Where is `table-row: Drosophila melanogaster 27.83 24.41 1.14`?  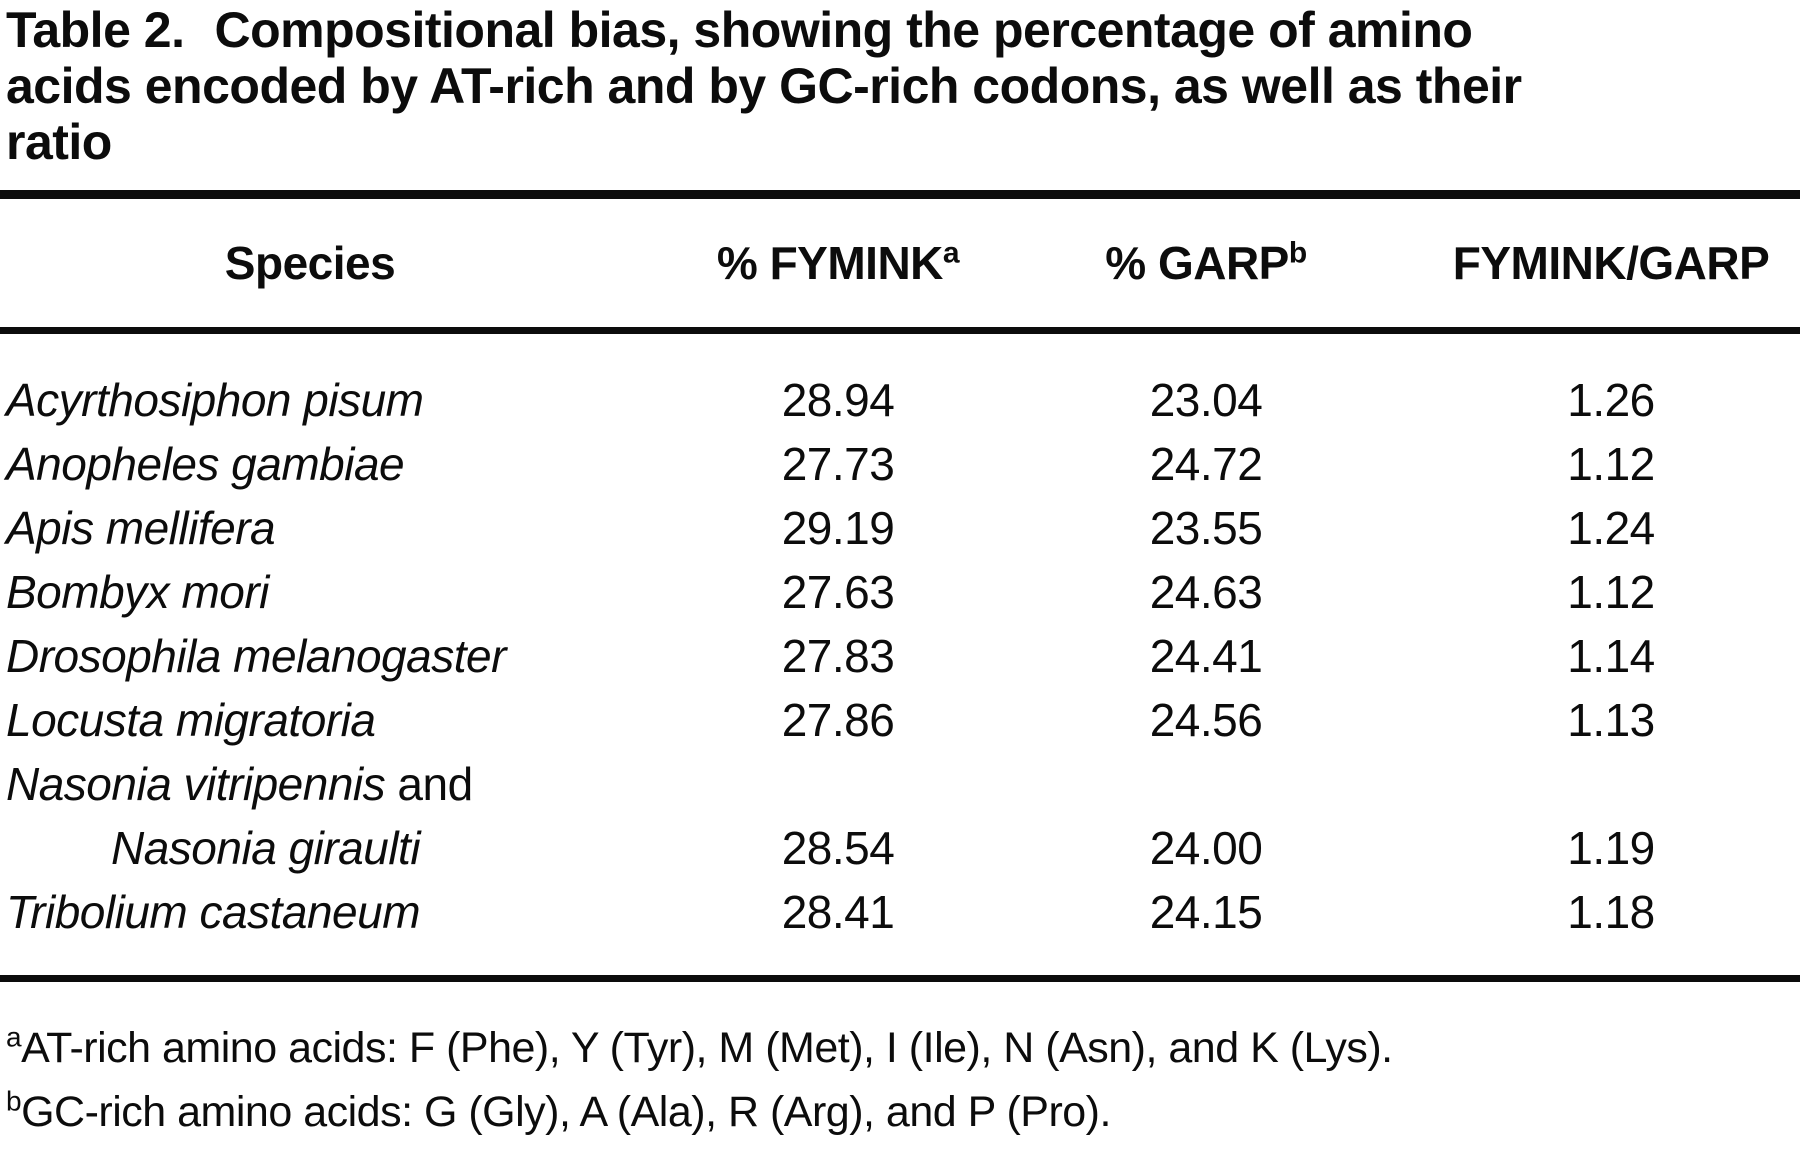
table-row: Drosophila melanogaster 27.83 24.41 1.14 is located at coordinates (900, 656).